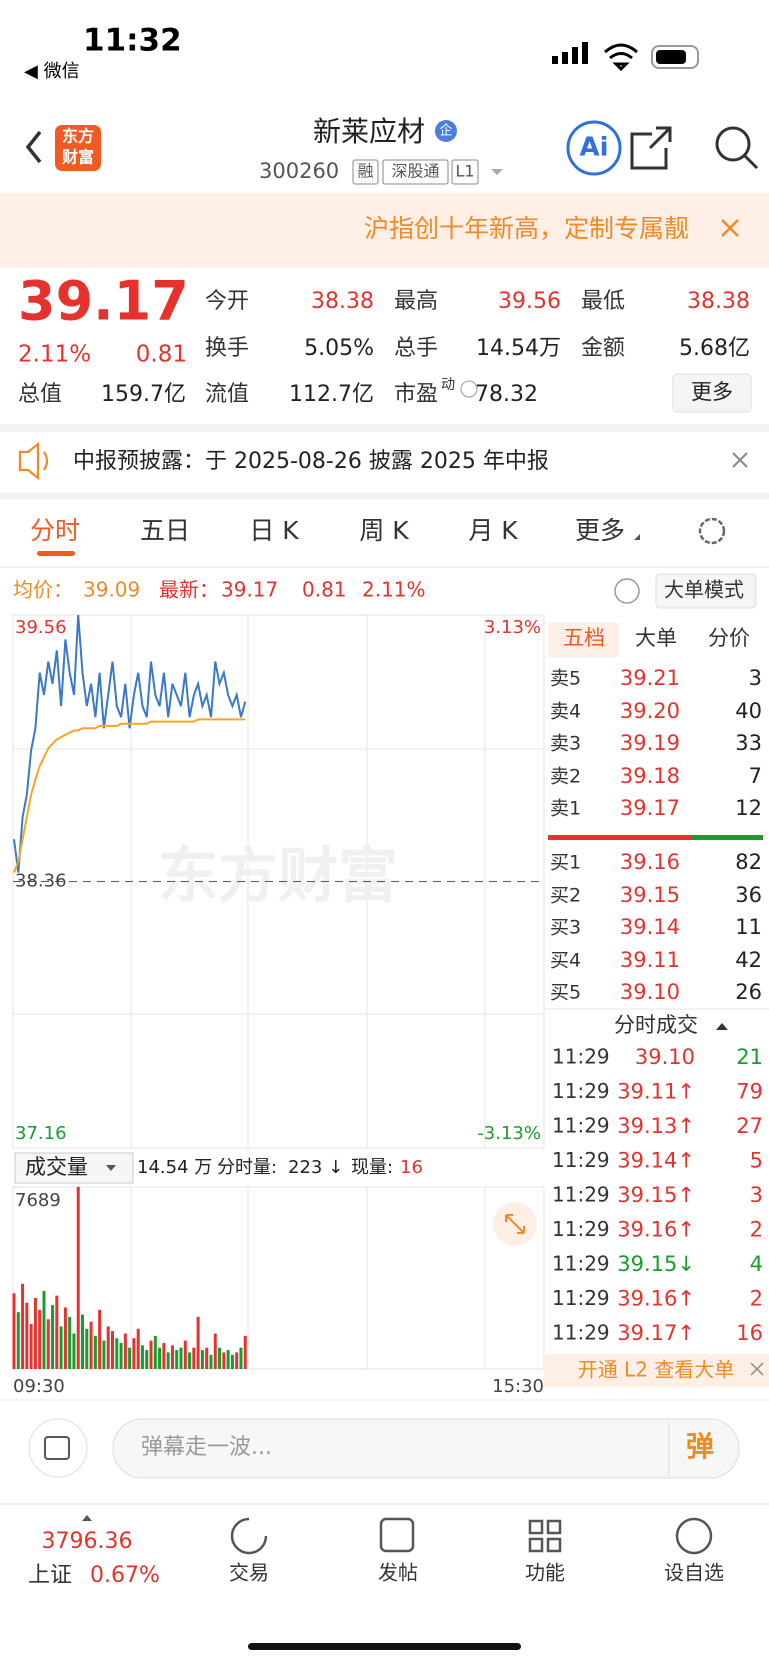 Image resolution: width=769 pixels, height=1669 pixels. I want to click on tab: 更多, so click(600, 530).